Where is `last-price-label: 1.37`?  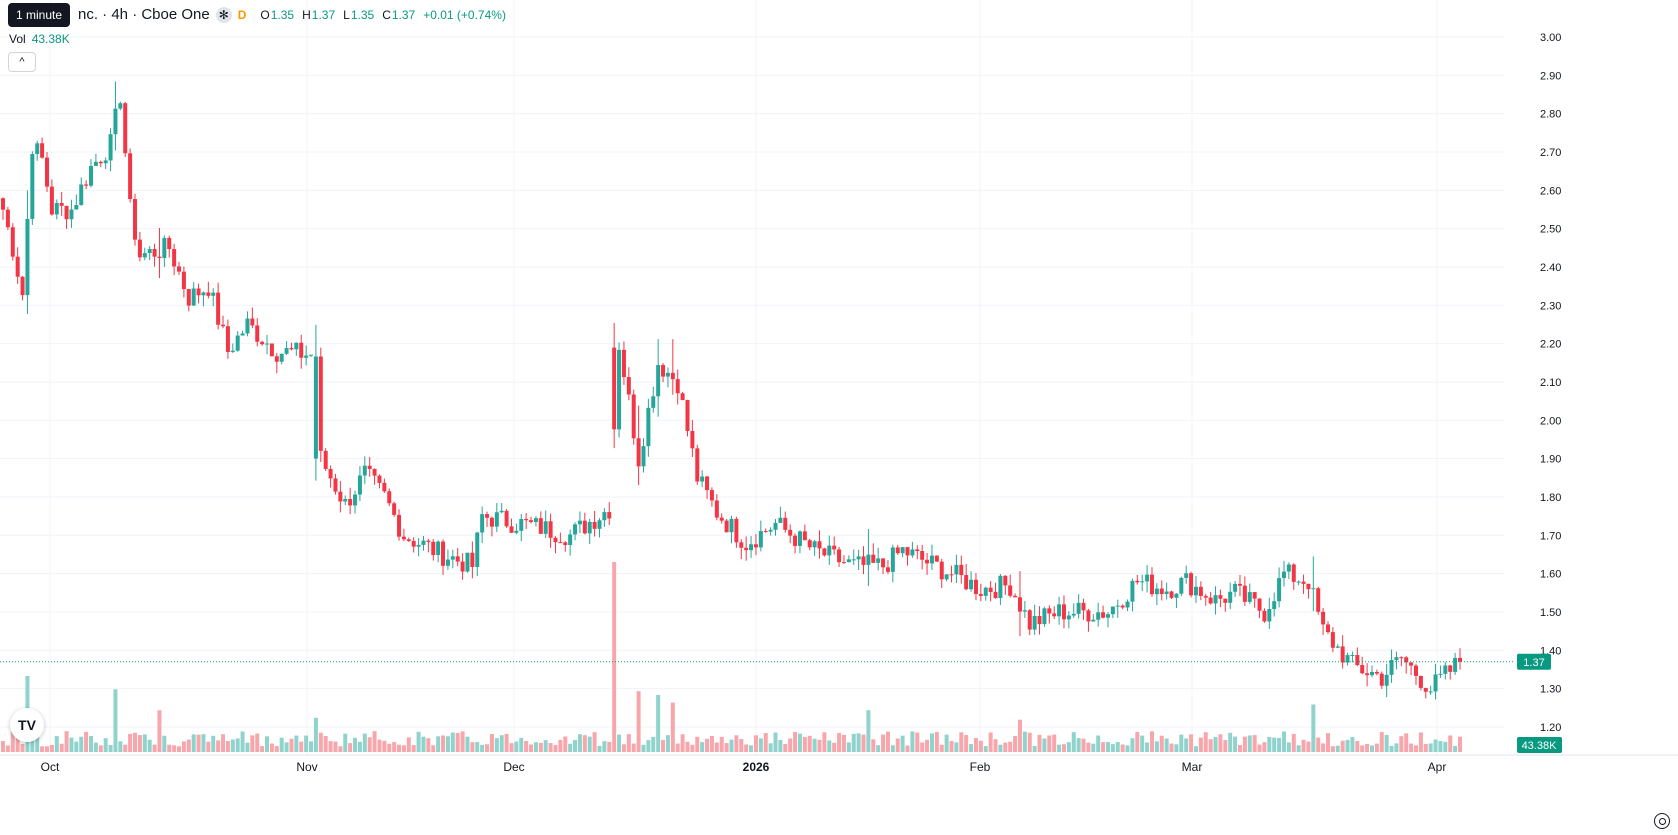 last-price-label: 1.37 is located at coordinates (1533, 663).